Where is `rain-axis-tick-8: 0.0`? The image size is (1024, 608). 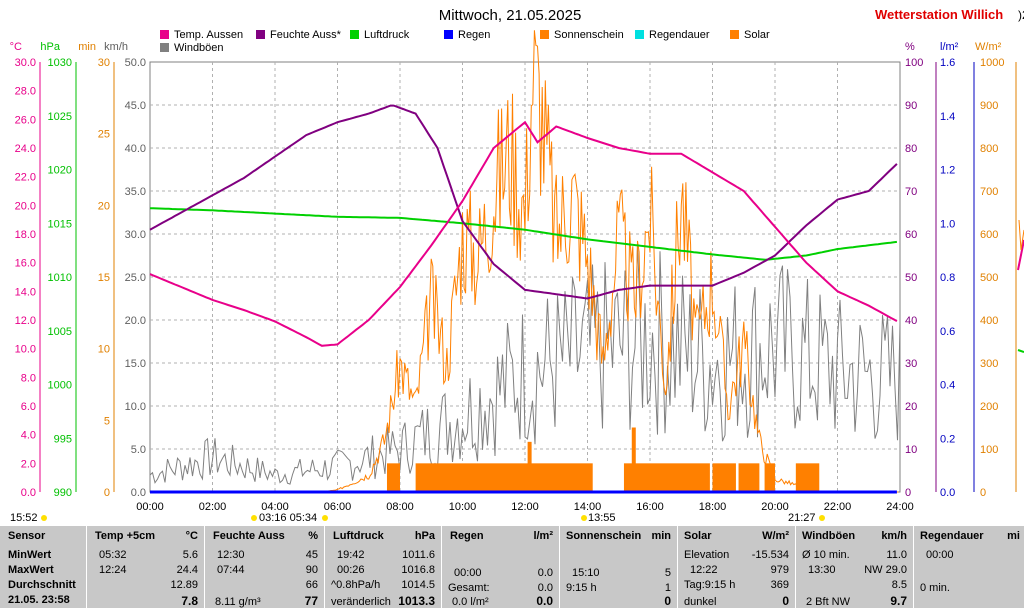 rain-axis-tick-8: 0.0 is located at coordinates (947, 493).